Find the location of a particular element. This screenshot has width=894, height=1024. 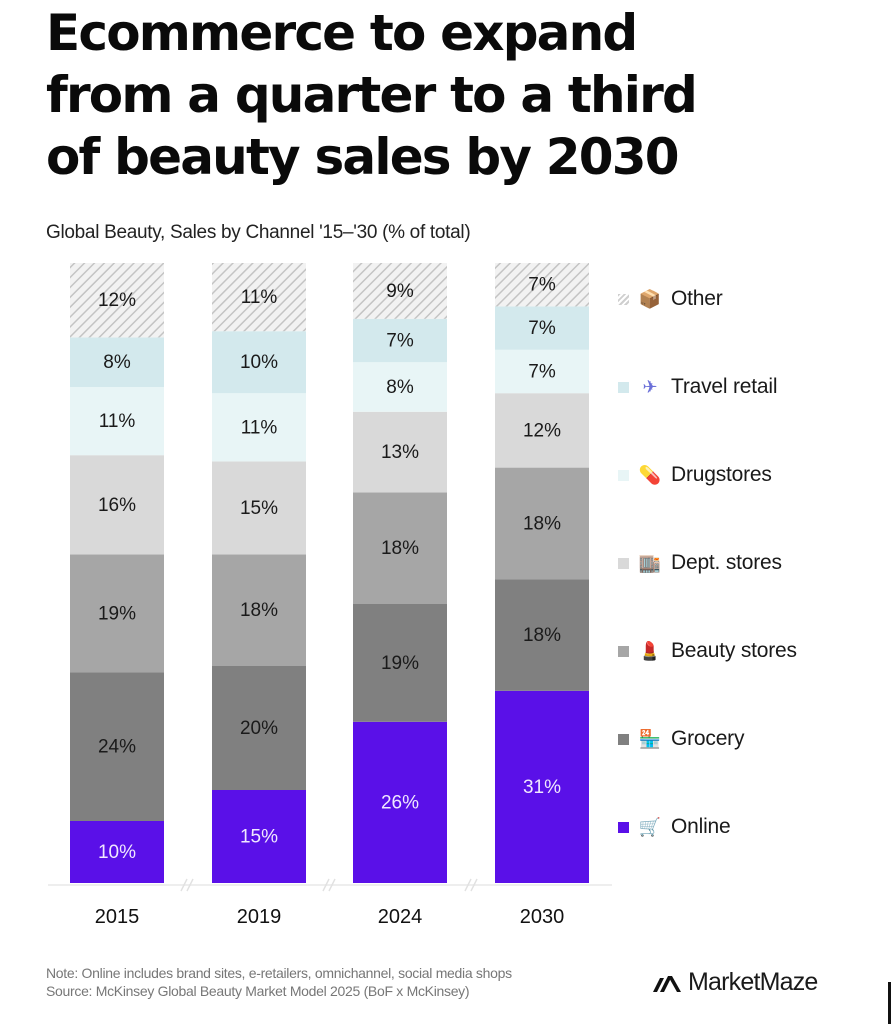

data-label: 13% is located at coordinates (400, 452).